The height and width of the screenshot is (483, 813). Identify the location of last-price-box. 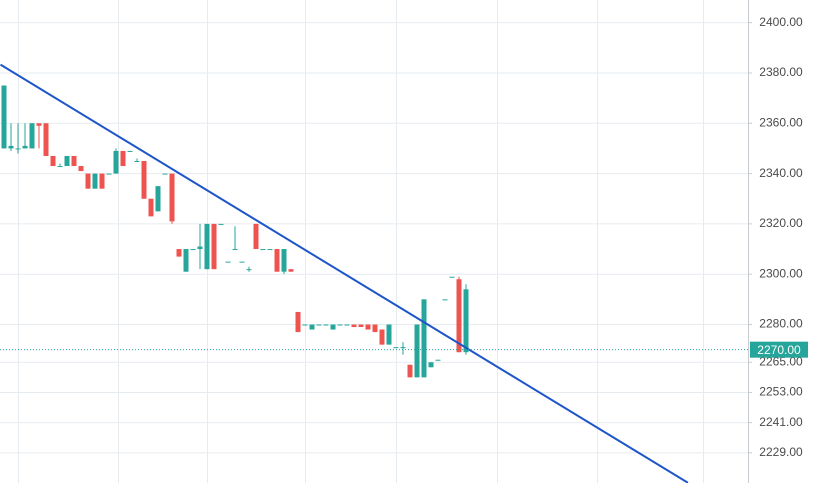
(779, 349).